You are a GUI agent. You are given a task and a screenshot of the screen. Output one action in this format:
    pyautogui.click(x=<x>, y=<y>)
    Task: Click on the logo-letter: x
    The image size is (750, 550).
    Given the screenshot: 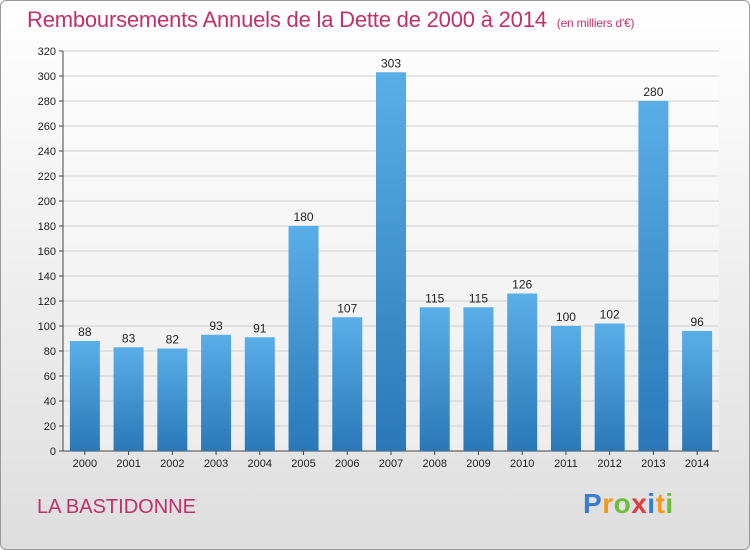 What is the action you would take?
    pyautogui.click(x=639, y=503)
    